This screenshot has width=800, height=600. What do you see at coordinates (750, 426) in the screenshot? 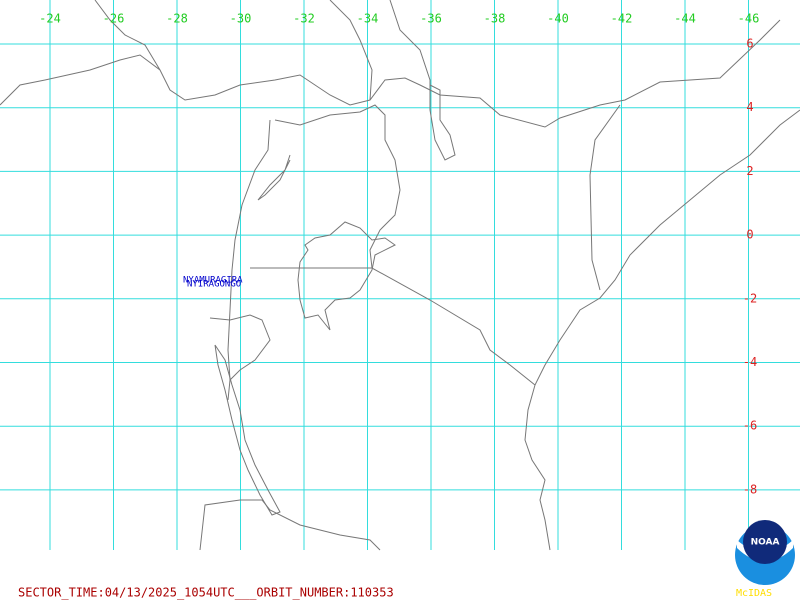
I see `latitude-label: -6` at bounding box center [750, 426].